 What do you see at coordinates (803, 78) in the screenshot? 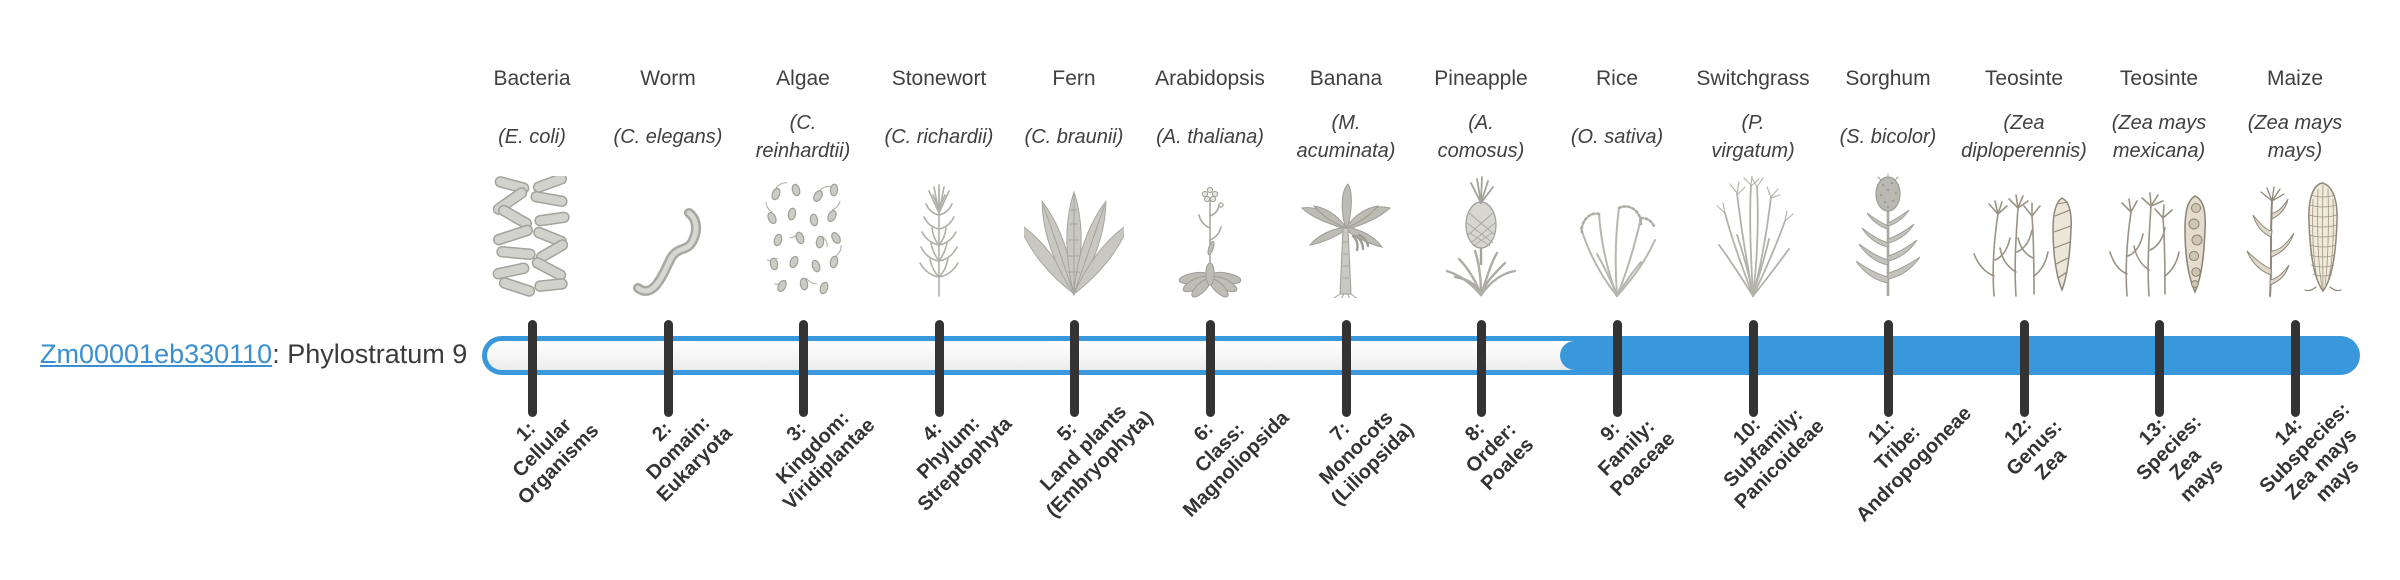
I see `taxon-common-name: Algae` at bounding box center [803, 78].